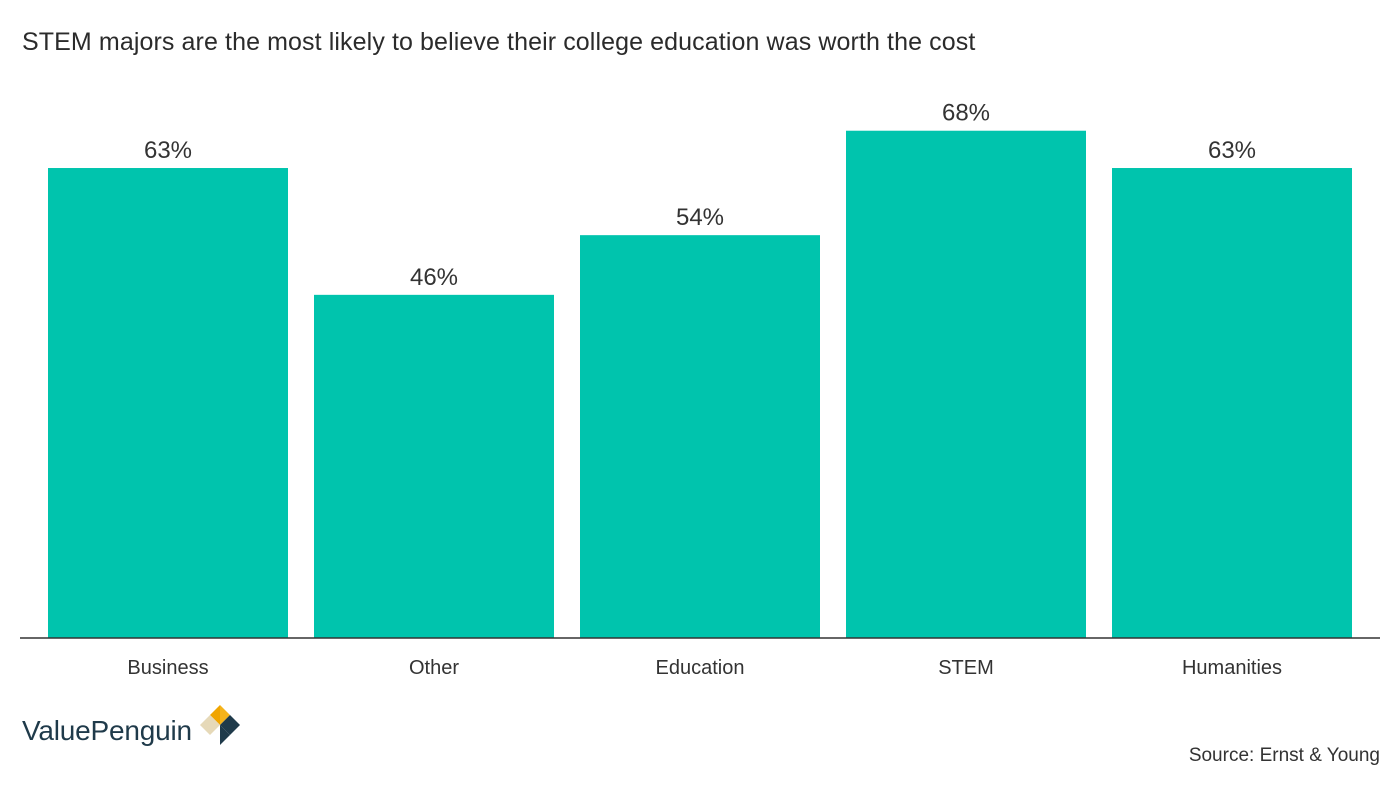 This screenshot has height=790, width=1400. I want to click on value-label-other: 46%, so click(434, 277).